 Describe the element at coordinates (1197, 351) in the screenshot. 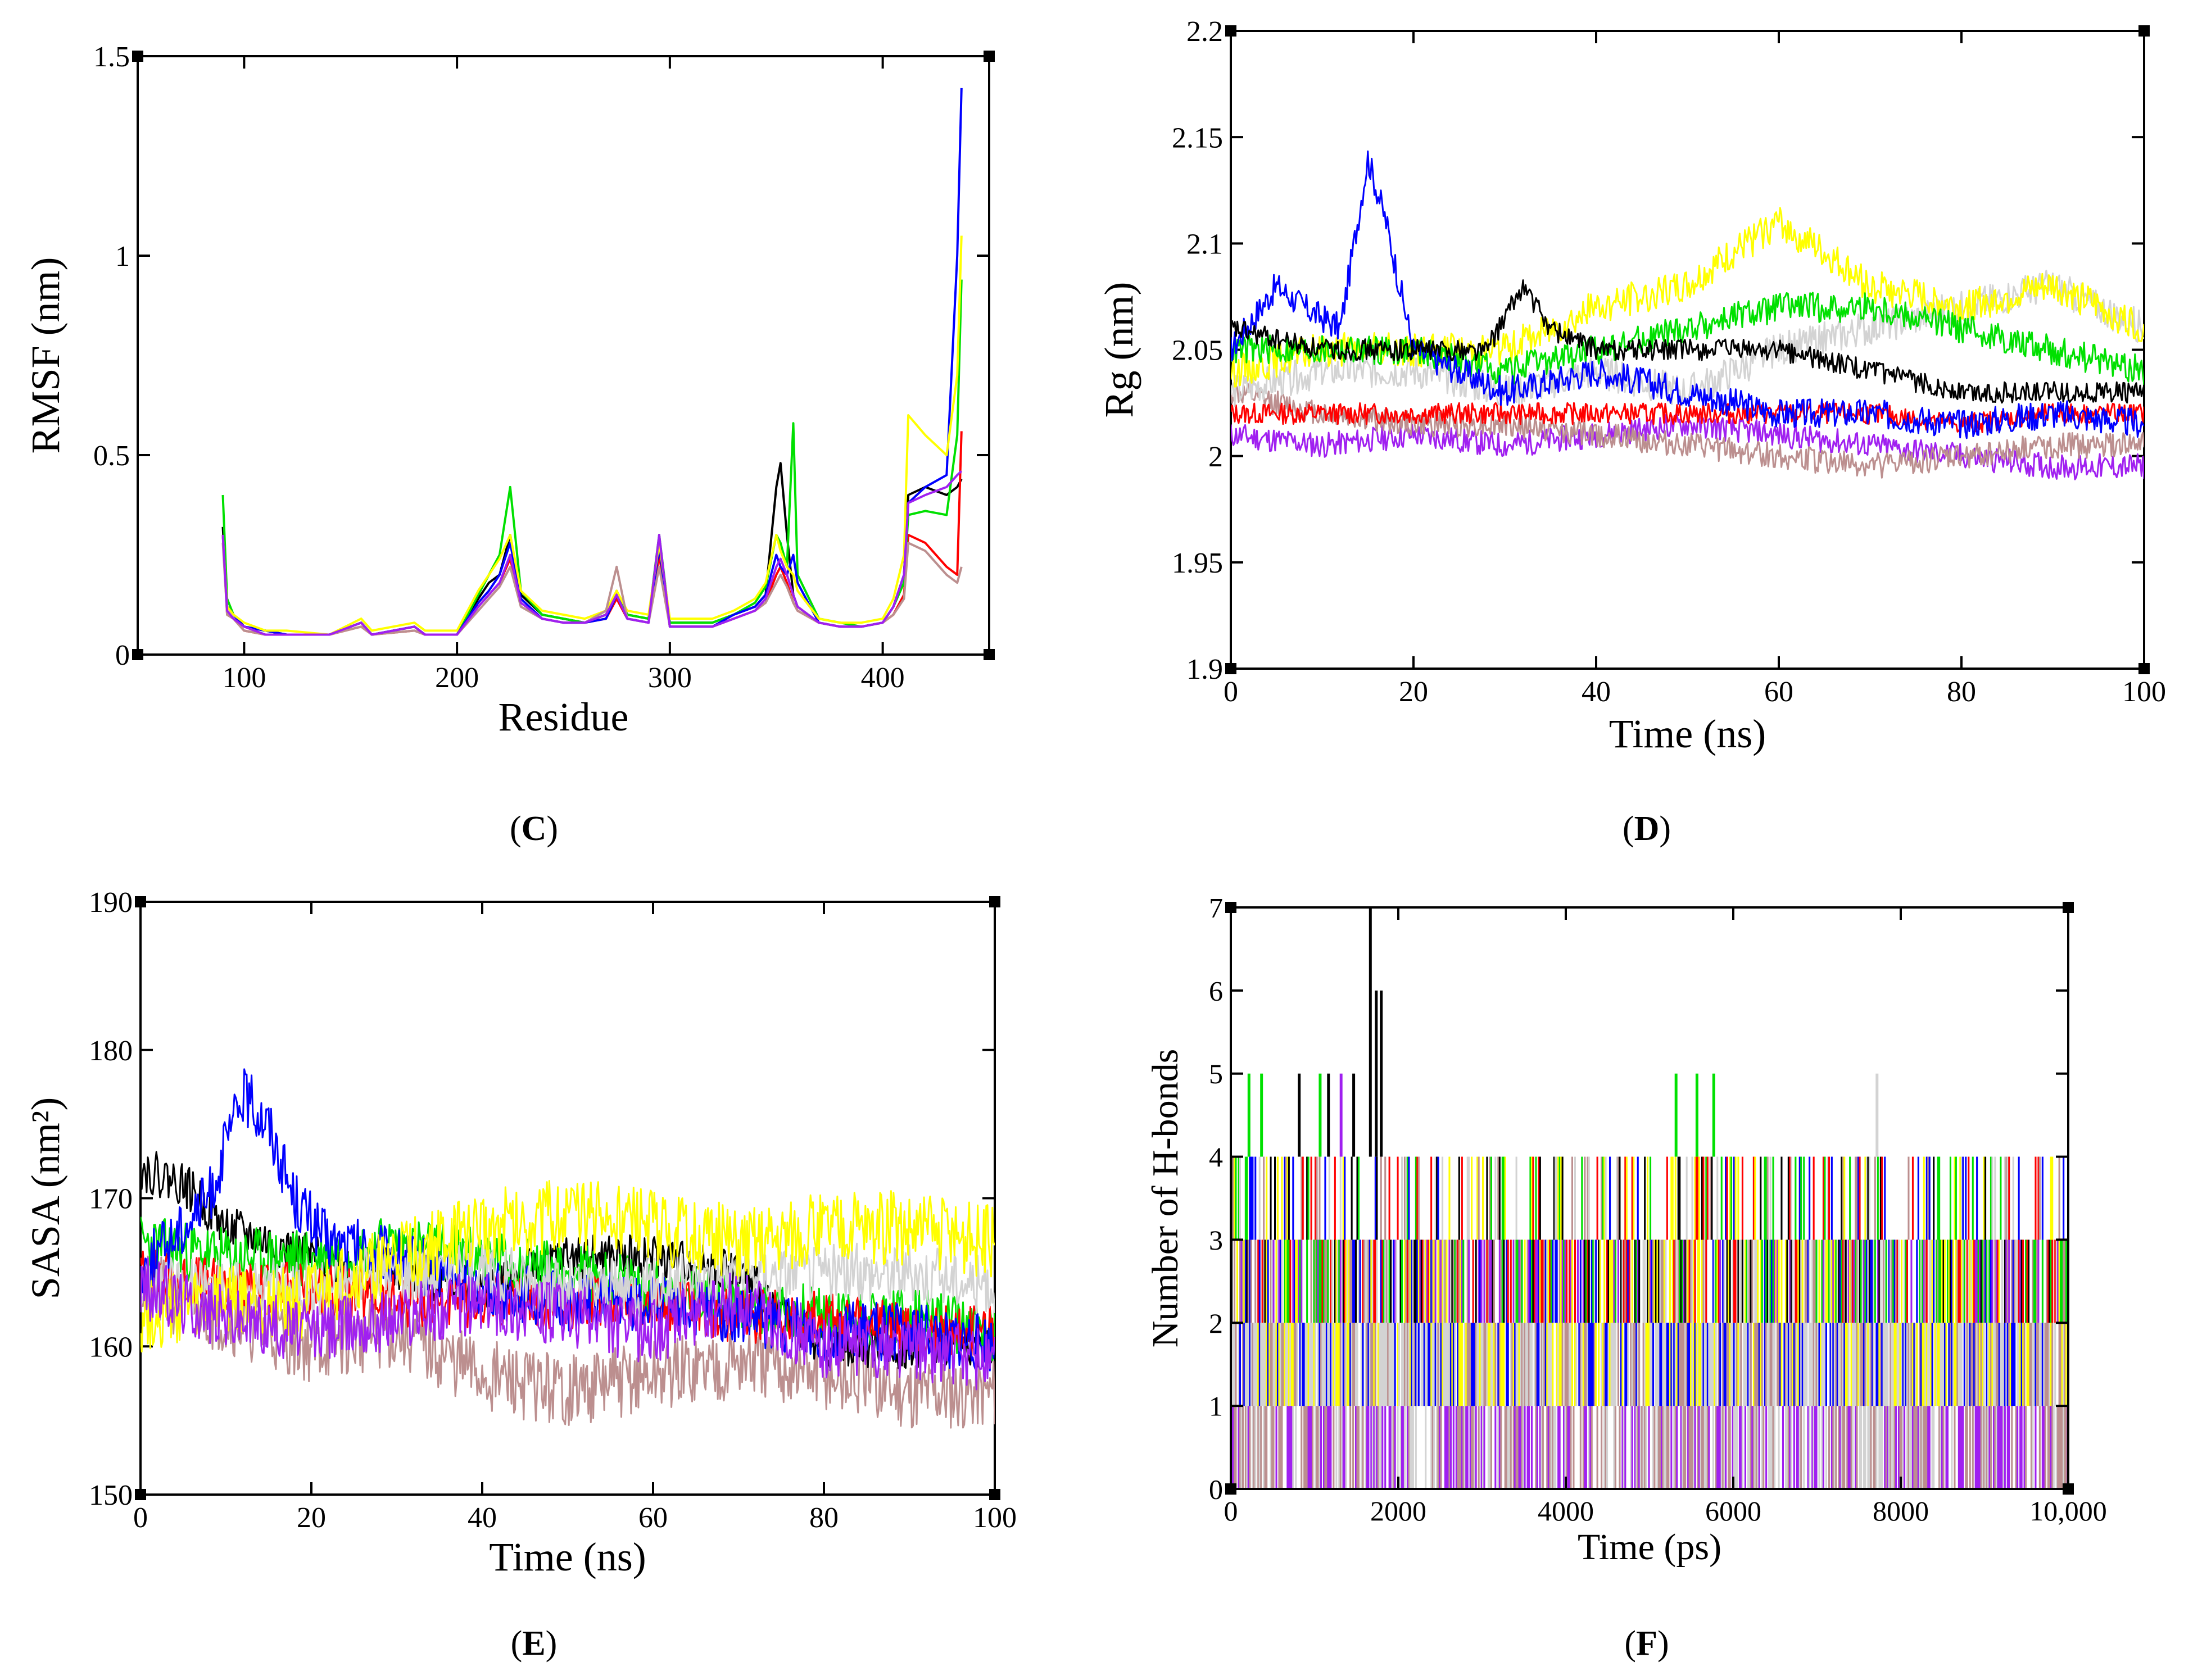

I see `y-tick-label: 2.05` at that location.